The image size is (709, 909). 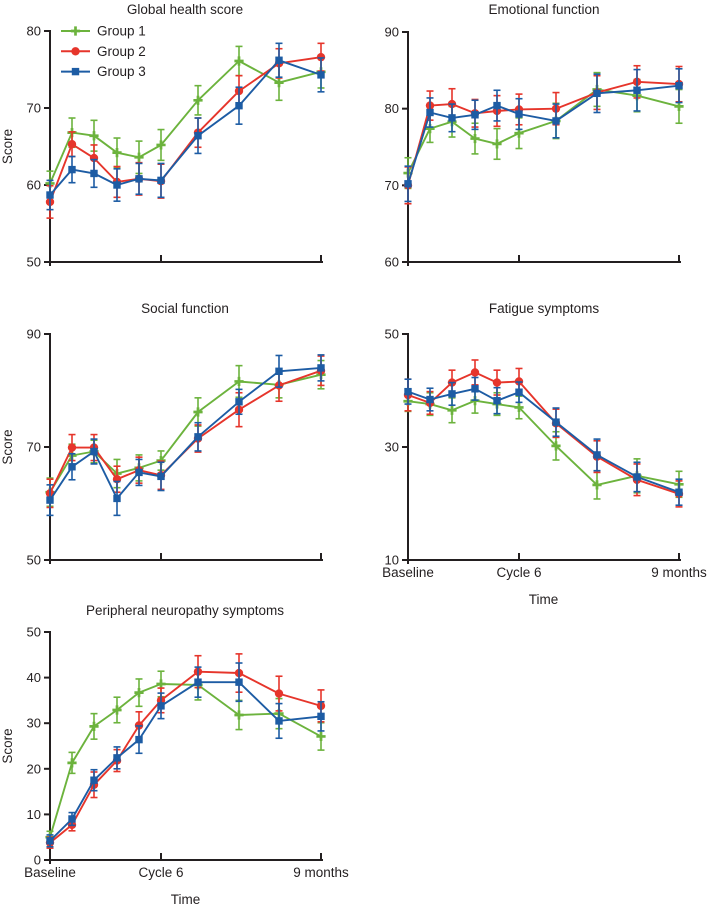 I want to click on chart-title-global-health-score: Global health score, so click(x=185, y=9).